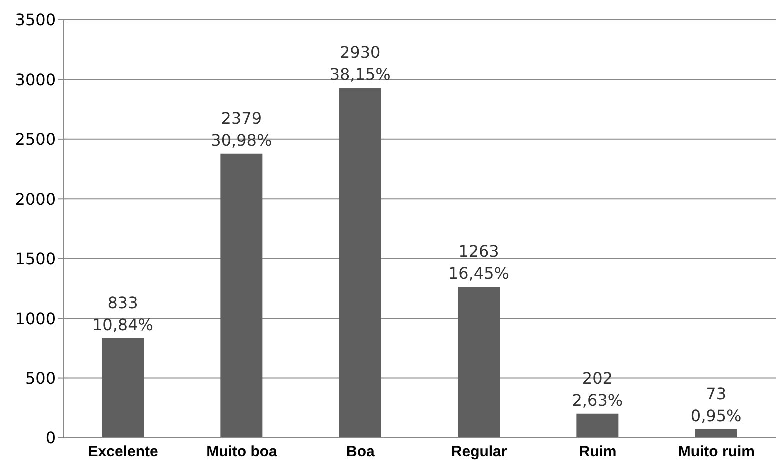  What do you see at coordinates (35, 199) in the screenshot?
I see `y-tick-label: 2000` at bounding box center [35, 199].